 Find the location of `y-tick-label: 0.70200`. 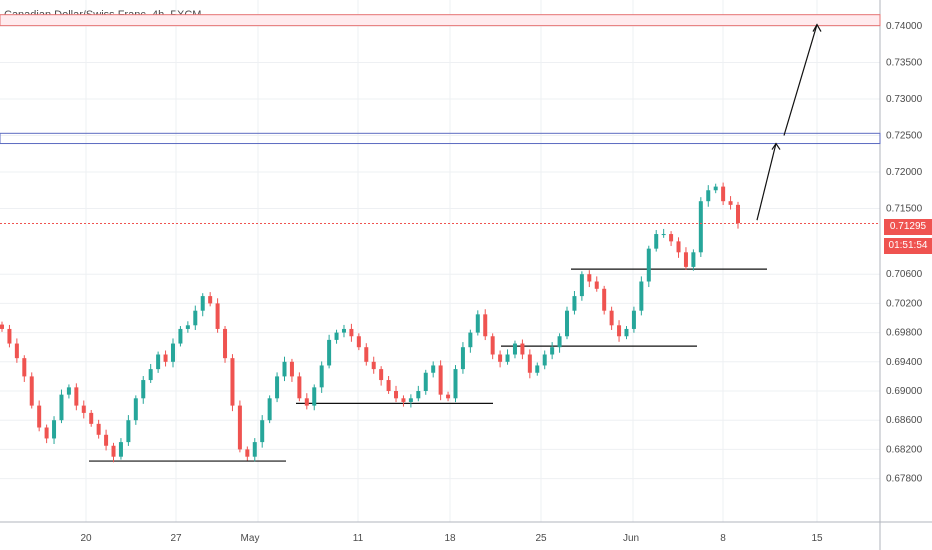

y-tick-label: 0.70200 is located at coordinates (904, 303).